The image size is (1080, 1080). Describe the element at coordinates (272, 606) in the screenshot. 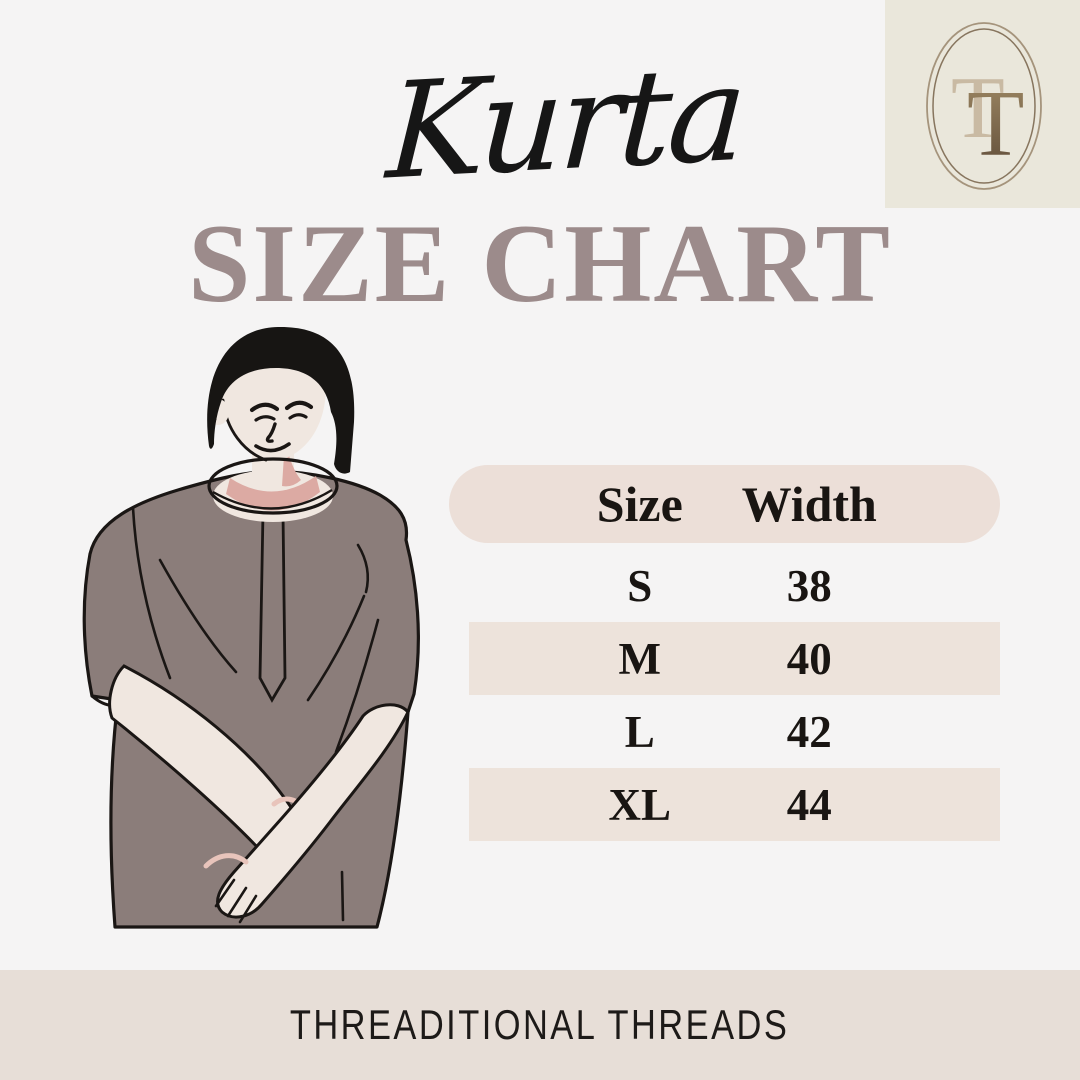

I see `kurta-placket` at that location.